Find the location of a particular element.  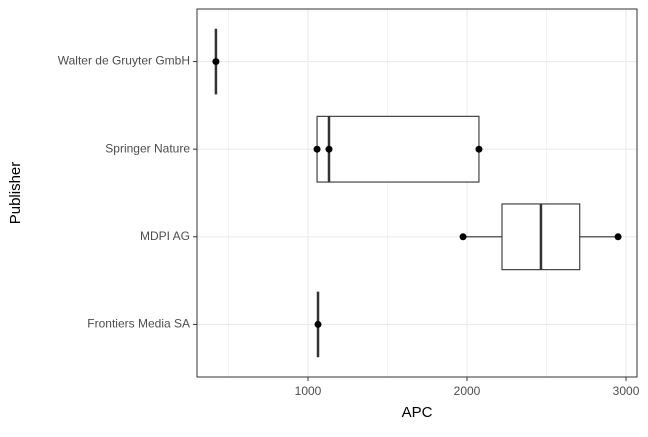

y-tick-label: Walter de Gruyter GmbH is located at coordinates (124, 61).